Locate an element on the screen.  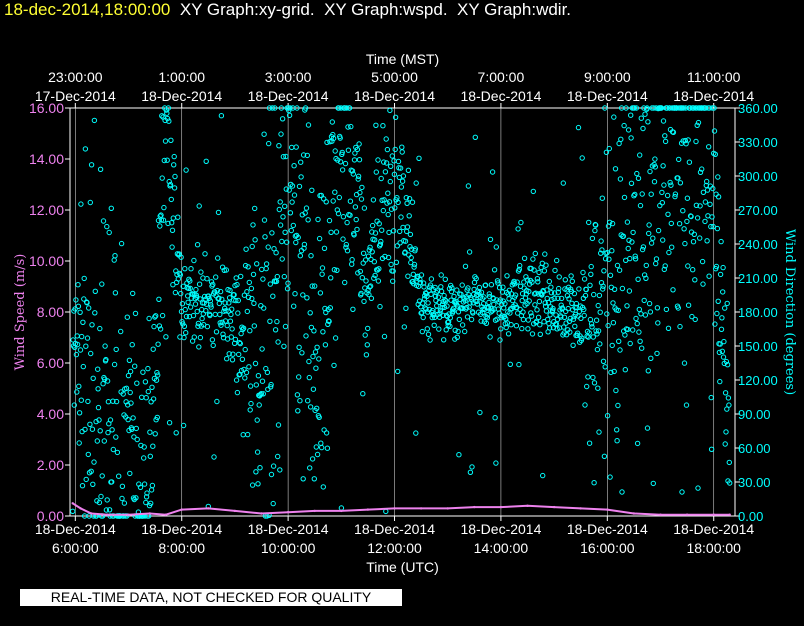
bottom-tick-time: 12:00:00 is located at coordinates (394, 548).